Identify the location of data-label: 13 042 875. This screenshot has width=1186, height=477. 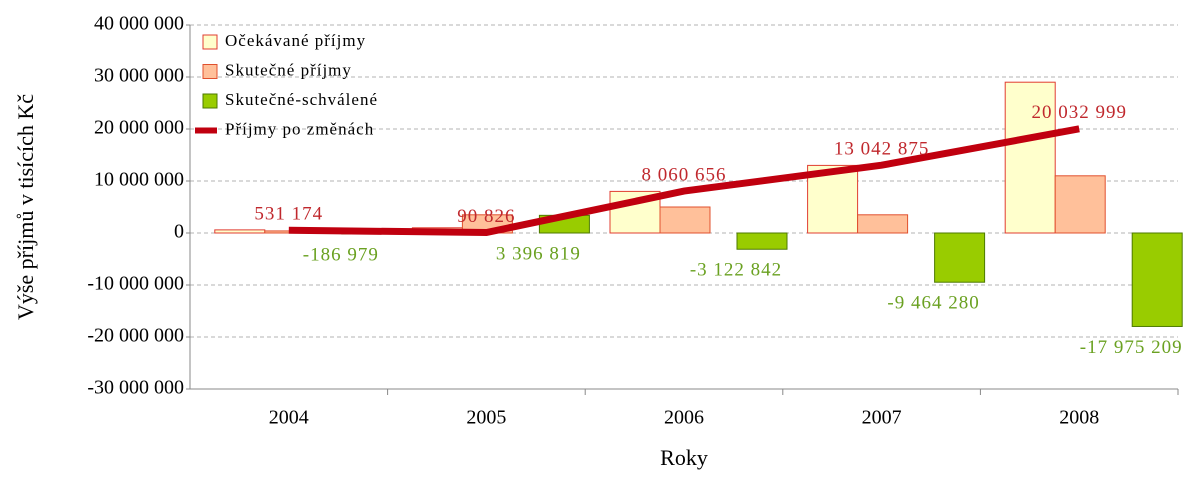
(882, 149).